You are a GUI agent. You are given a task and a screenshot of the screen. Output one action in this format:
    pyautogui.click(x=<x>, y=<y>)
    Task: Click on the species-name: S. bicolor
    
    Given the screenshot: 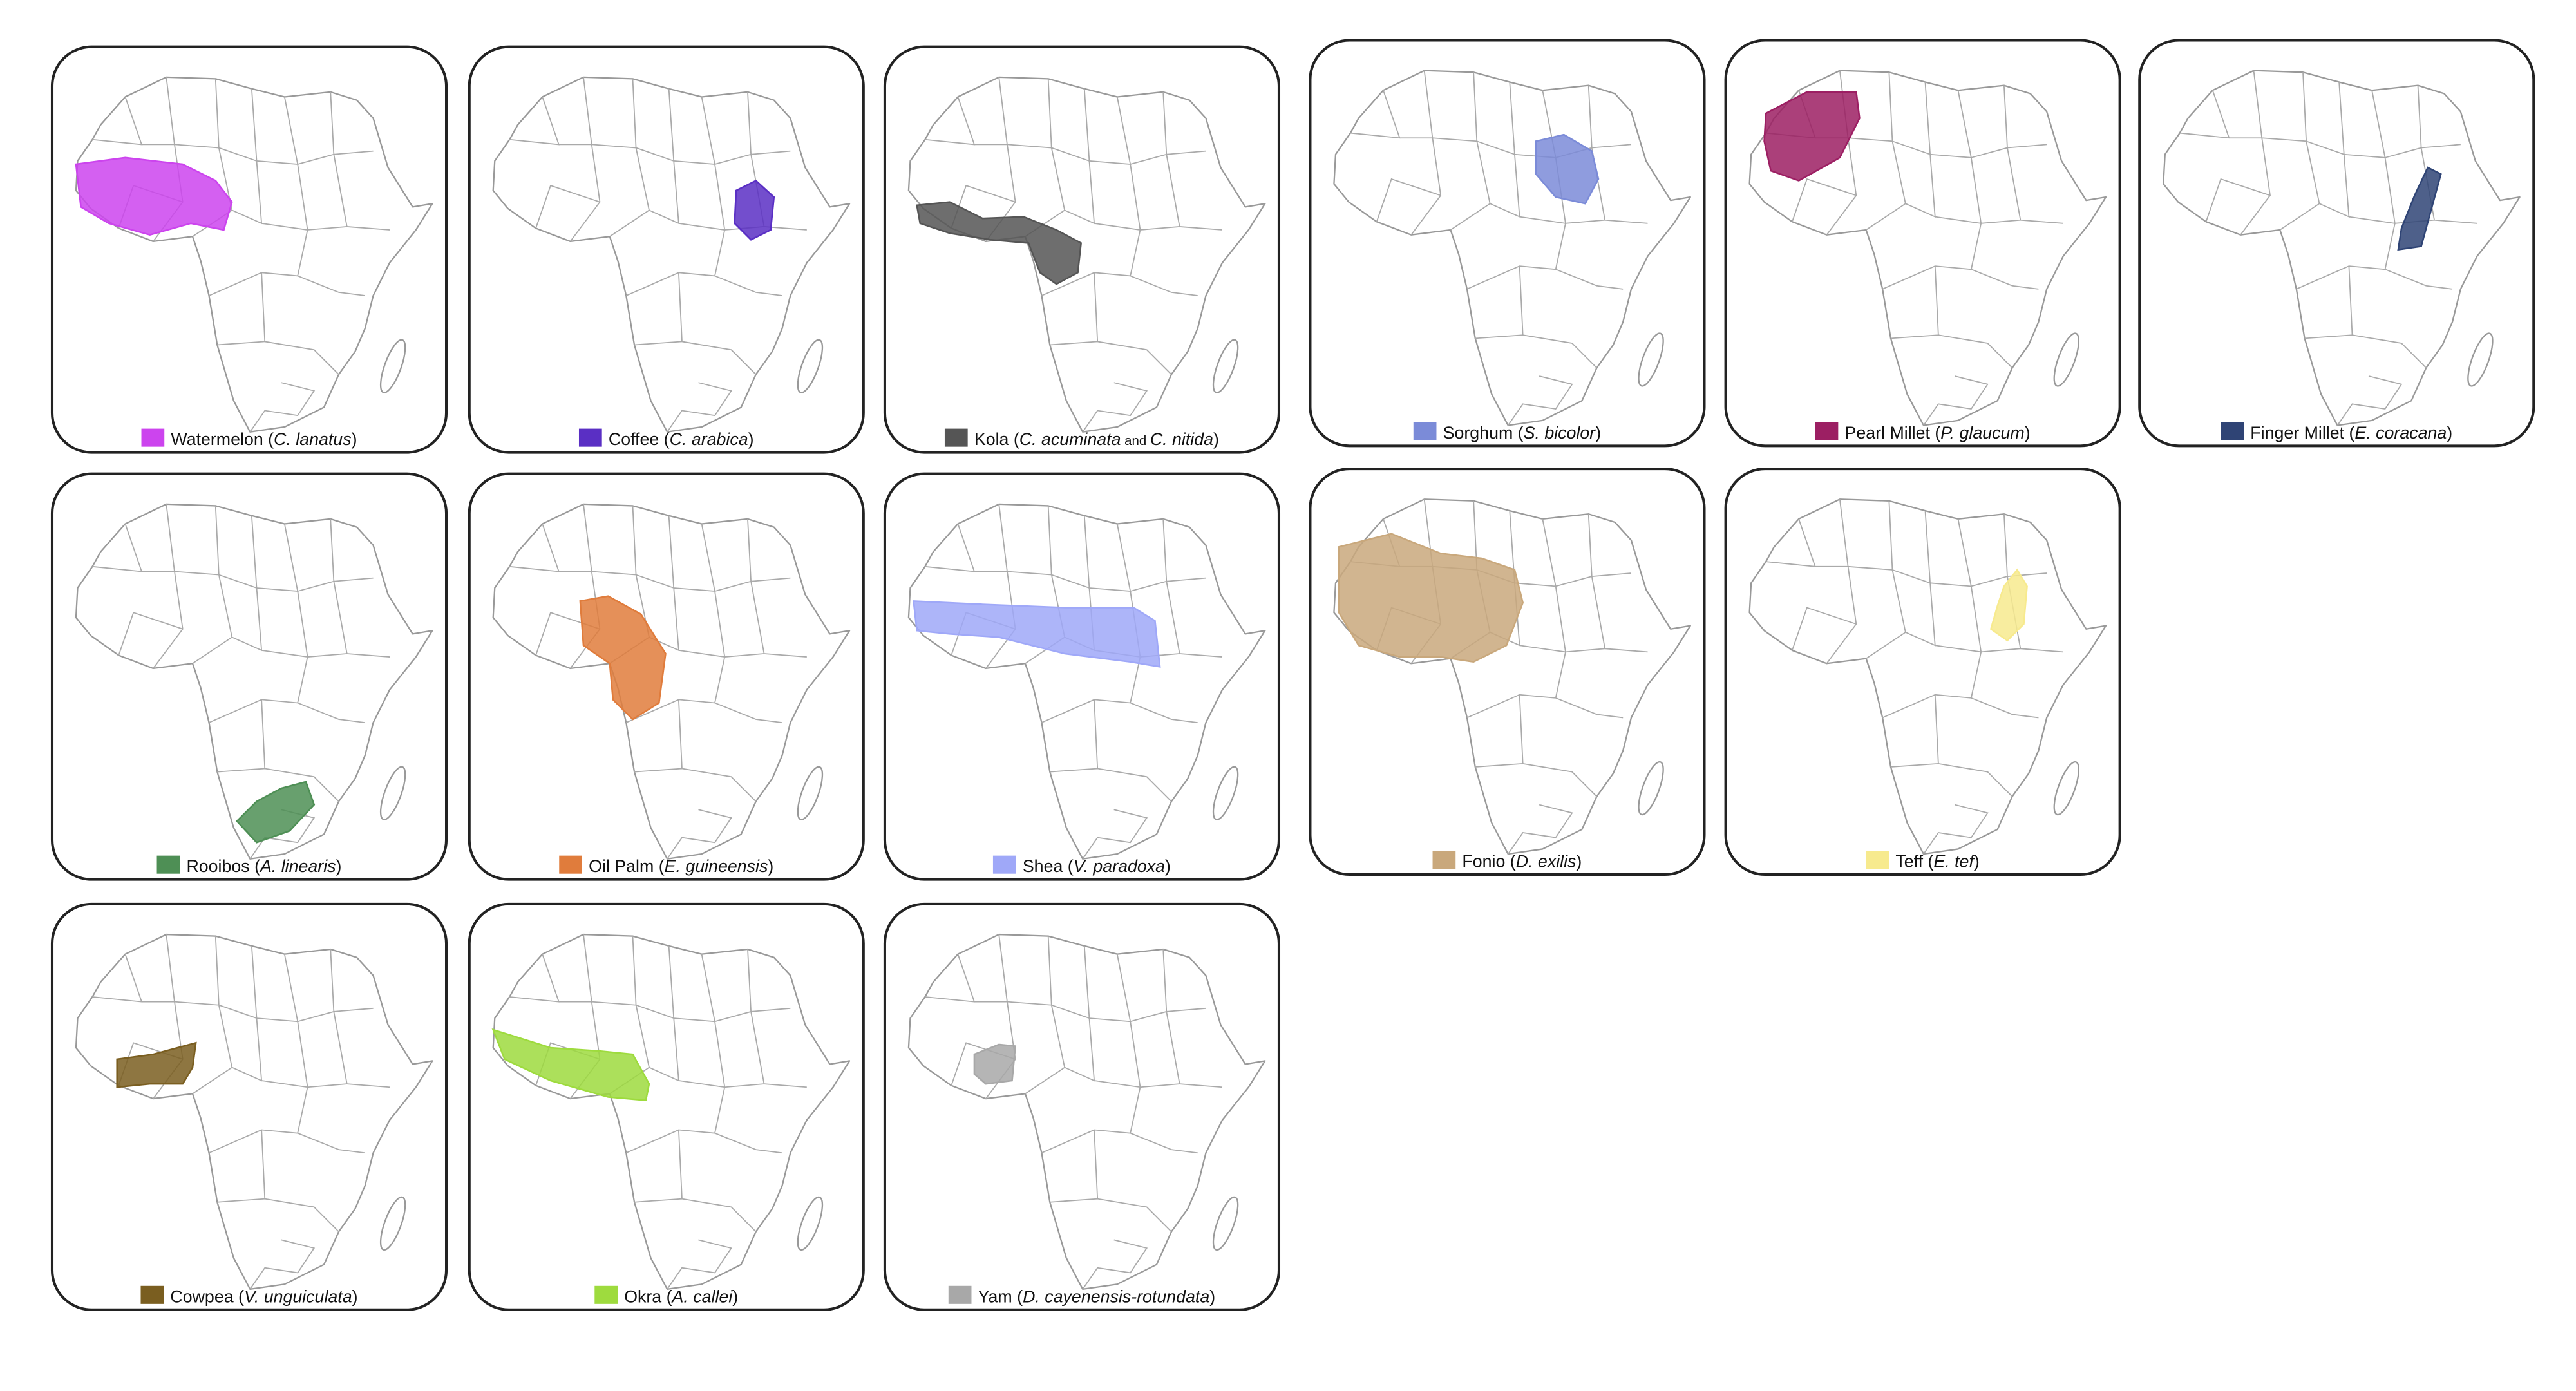 What is the action you would take?
    pyautogui.click(x=1560, y=433)
    